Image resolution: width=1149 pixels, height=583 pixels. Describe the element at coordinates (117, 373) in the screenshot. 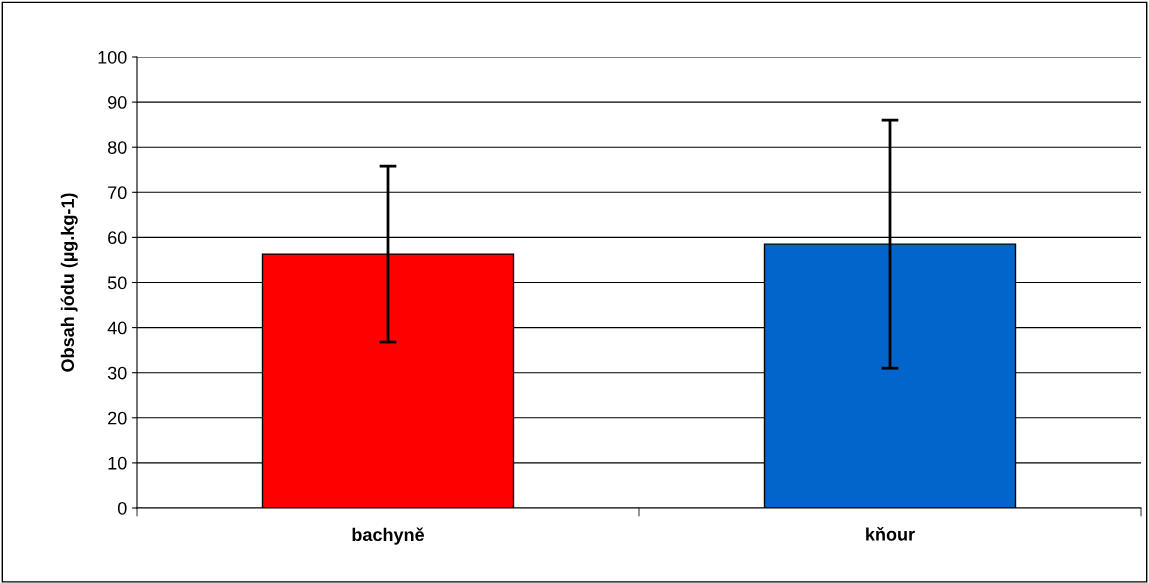

I see `y-tick-label: 30` at that location.